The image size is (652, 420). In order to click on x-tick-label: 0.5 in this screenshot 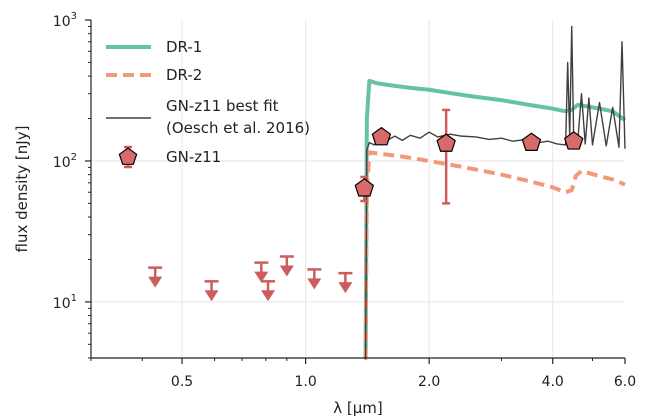, I will do `click(182, 382)`.